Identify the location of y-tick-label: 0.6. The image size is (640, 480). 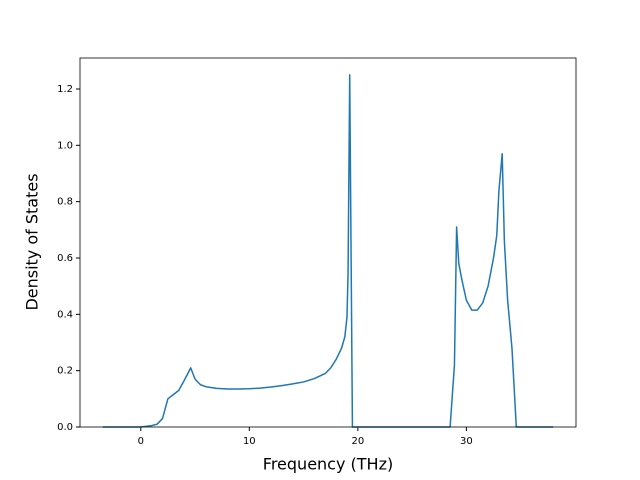
(65, 258).